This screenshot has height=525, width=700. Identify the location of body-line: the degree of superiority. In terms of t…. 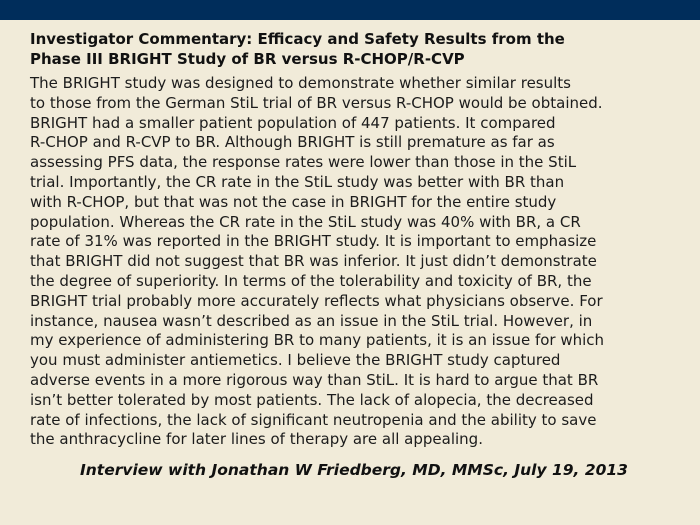
(311, 280).